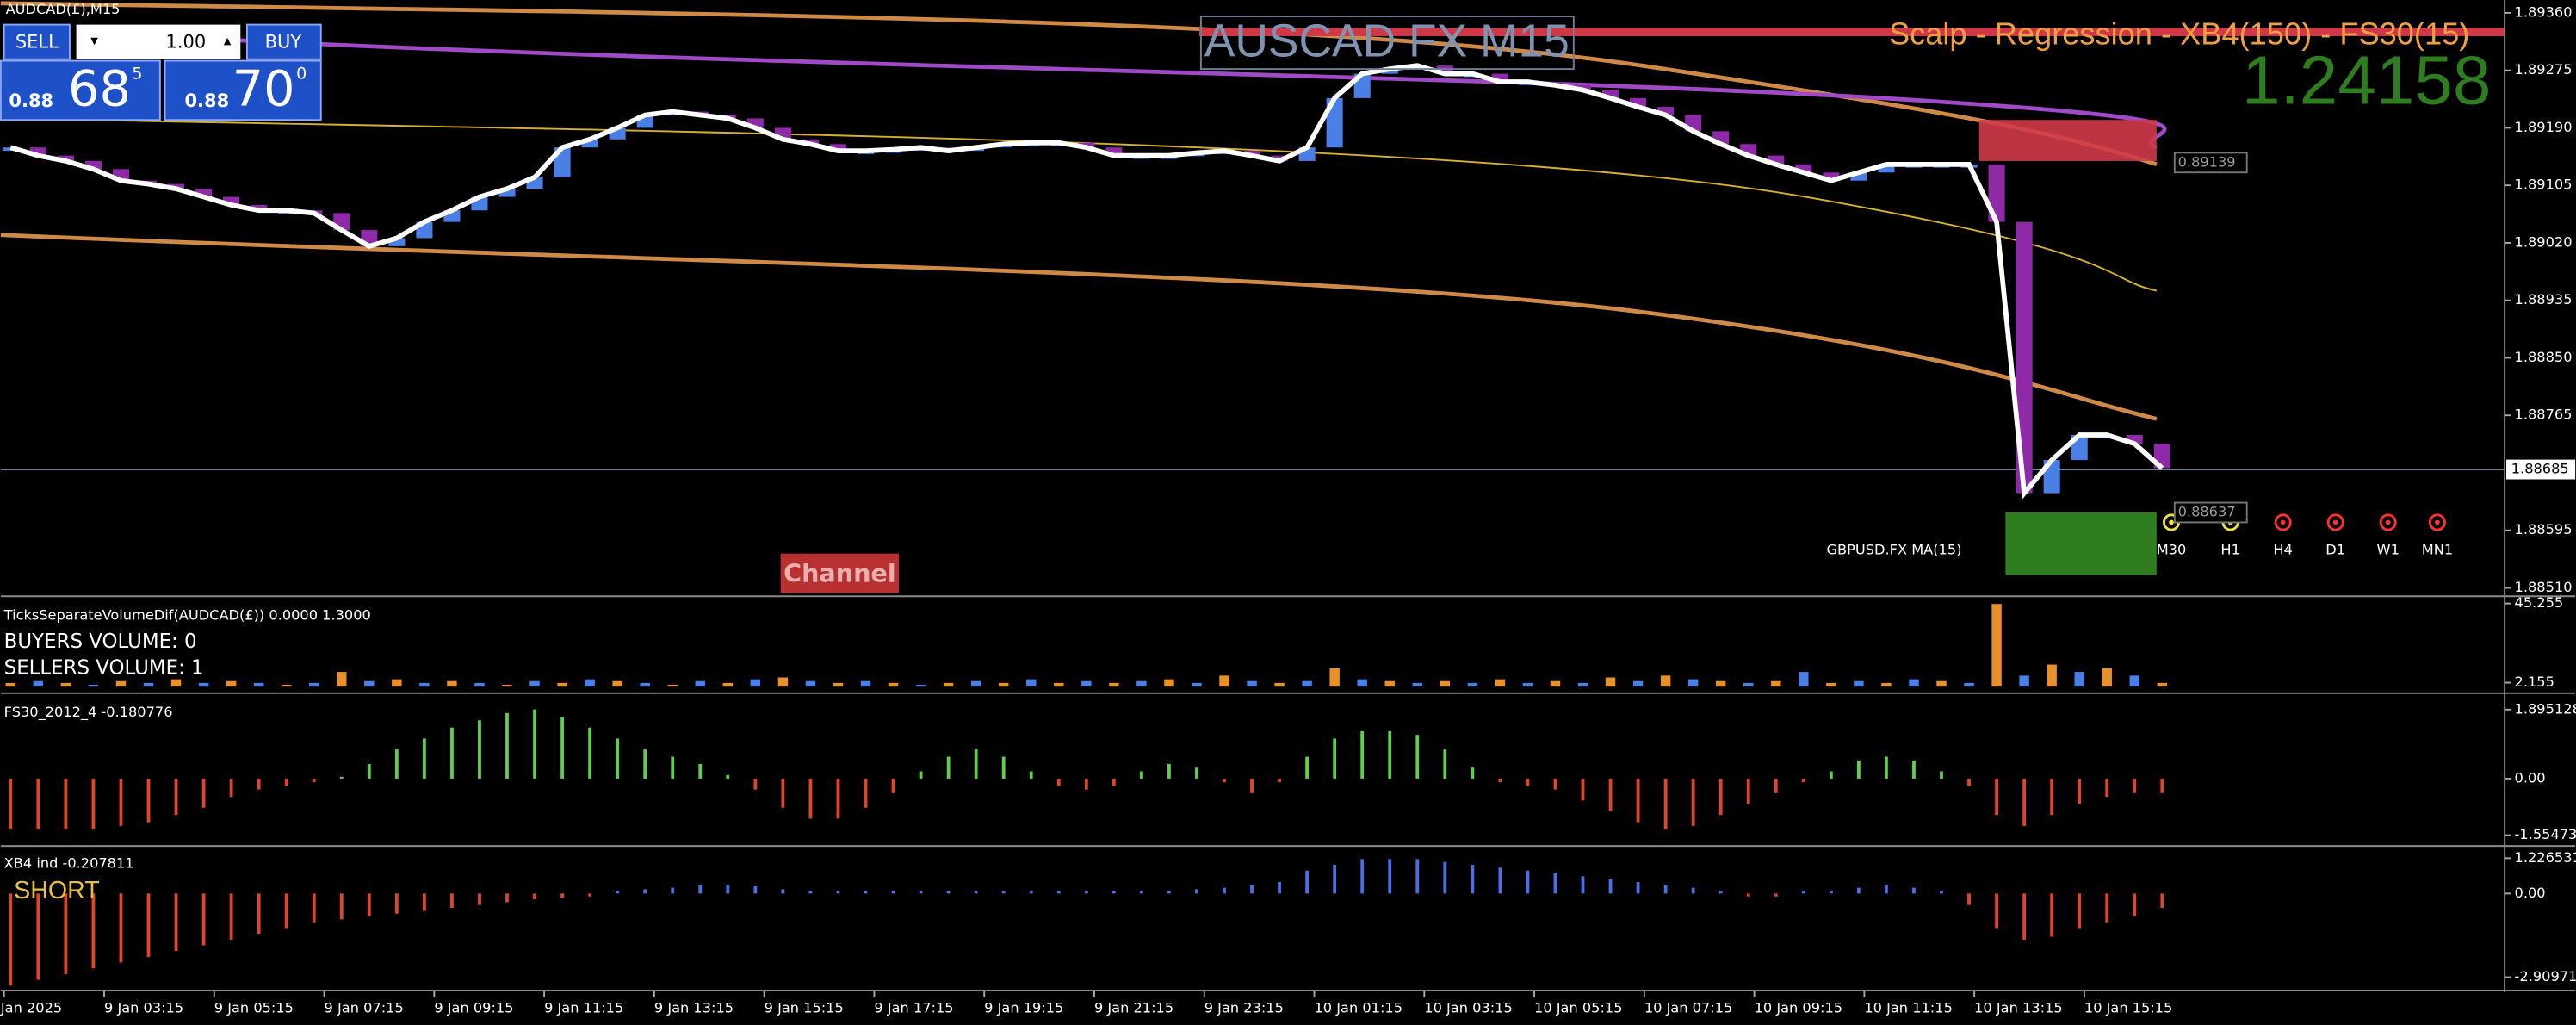  Describe the element at coordinates (228, 41) in the screenshot. I see `spin-up: ▴` at that location.